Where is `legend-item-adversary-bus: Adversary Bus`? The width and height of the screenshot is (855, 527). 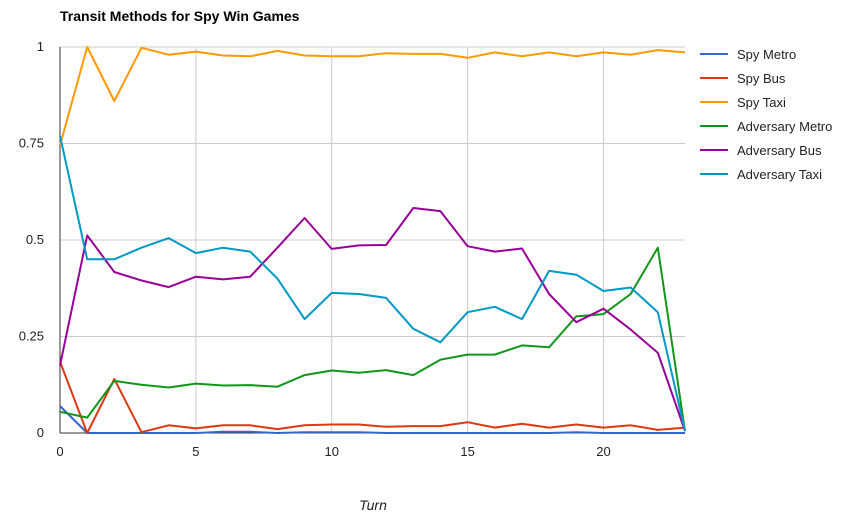
legend-item-adversary-bus: Adversary Bus is located at coordinates (761, 150).